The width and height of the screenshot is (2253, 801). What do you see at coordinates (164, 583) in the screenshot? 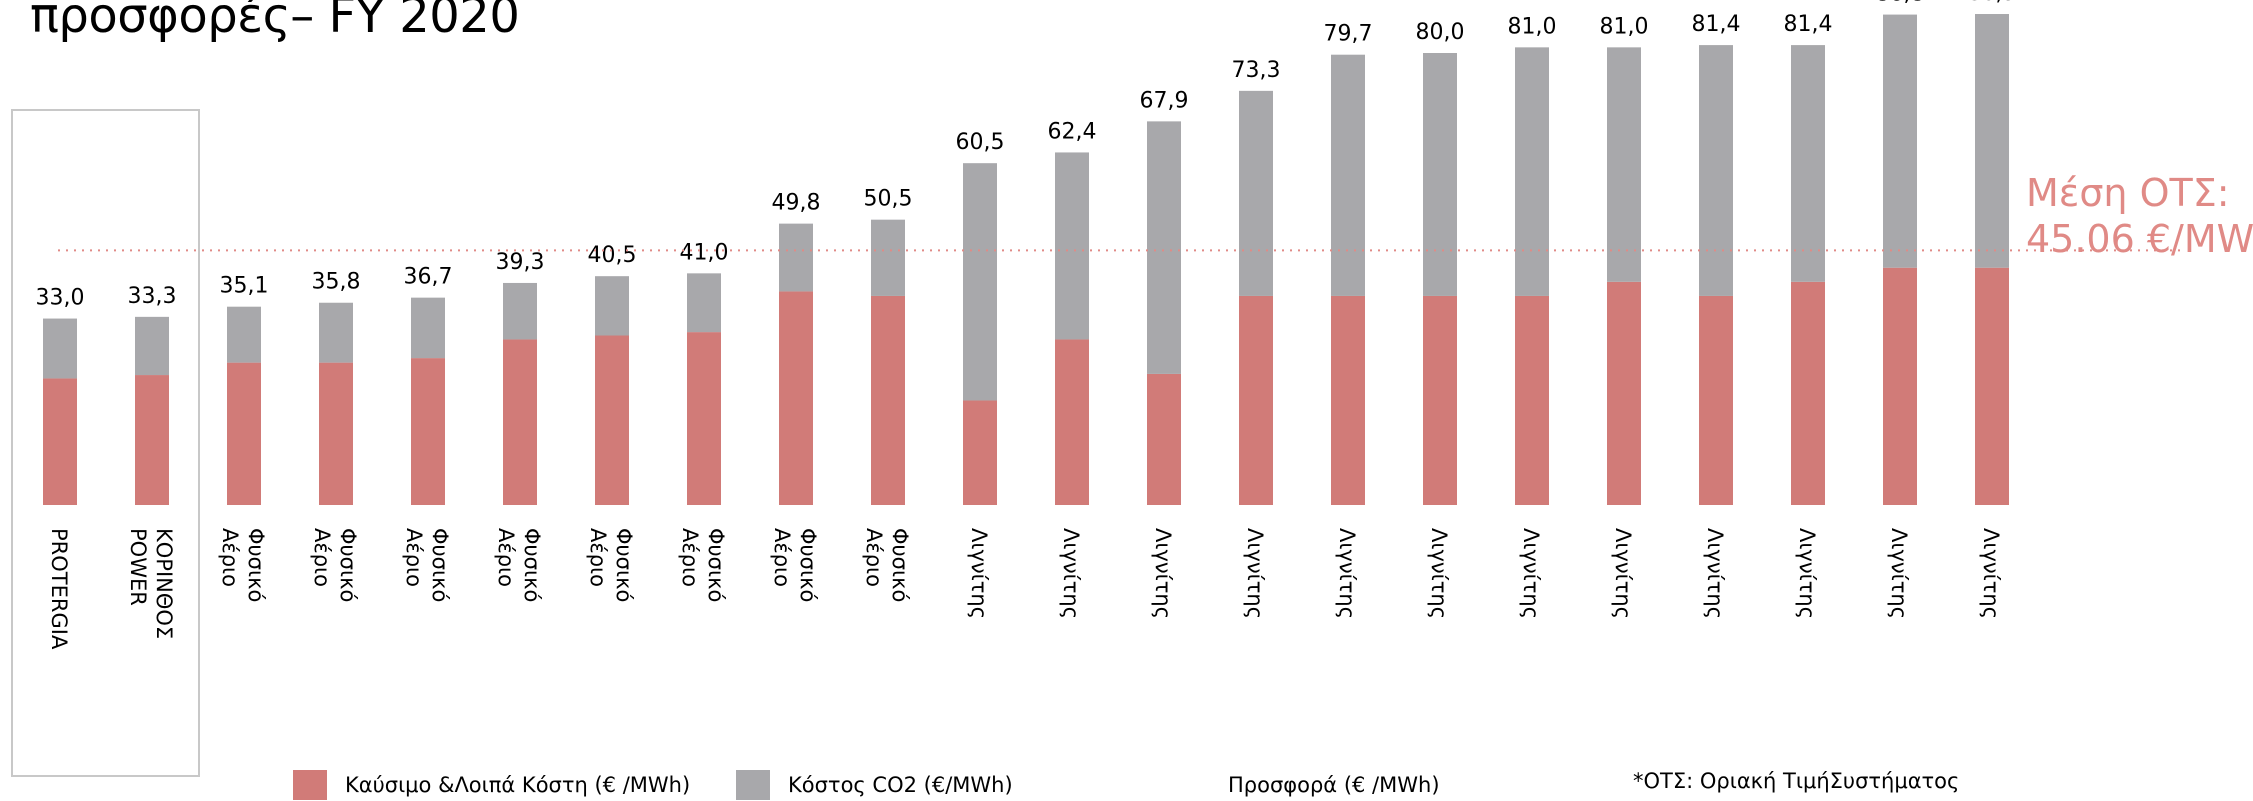
I see `category-label-line: ΚΟΡΙΝΘΟΣ` at bounding box center [164, 583].